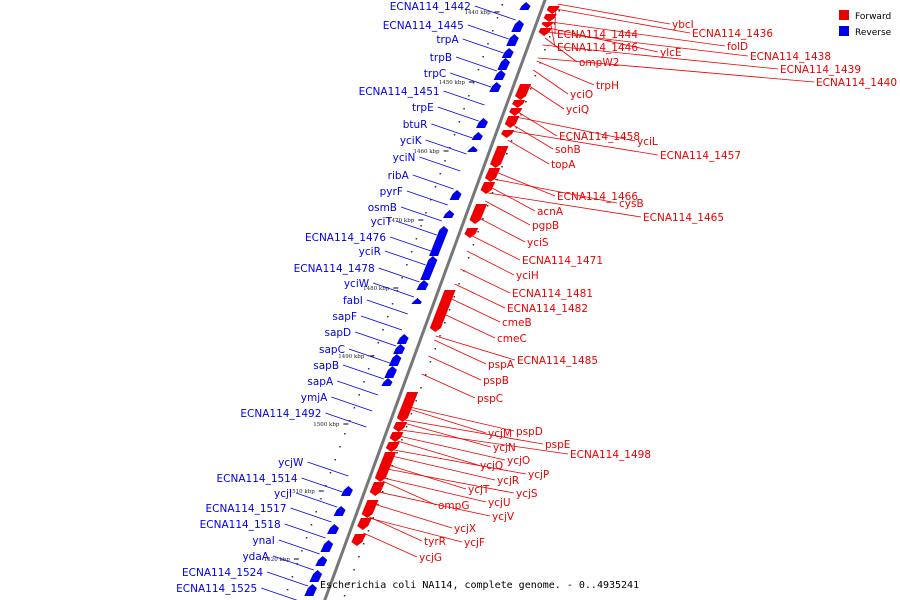 This screenshot has width=900, height=600. I want to click on reverse-gene-label: yciN, so click(404, 158).